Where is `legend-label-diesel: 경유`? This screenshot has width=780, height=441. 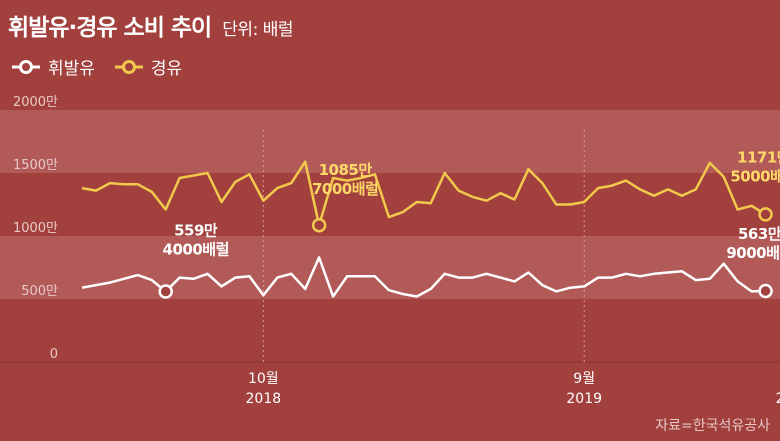 legend-label-diesel: 경유 is located at coordinates (166, 69).